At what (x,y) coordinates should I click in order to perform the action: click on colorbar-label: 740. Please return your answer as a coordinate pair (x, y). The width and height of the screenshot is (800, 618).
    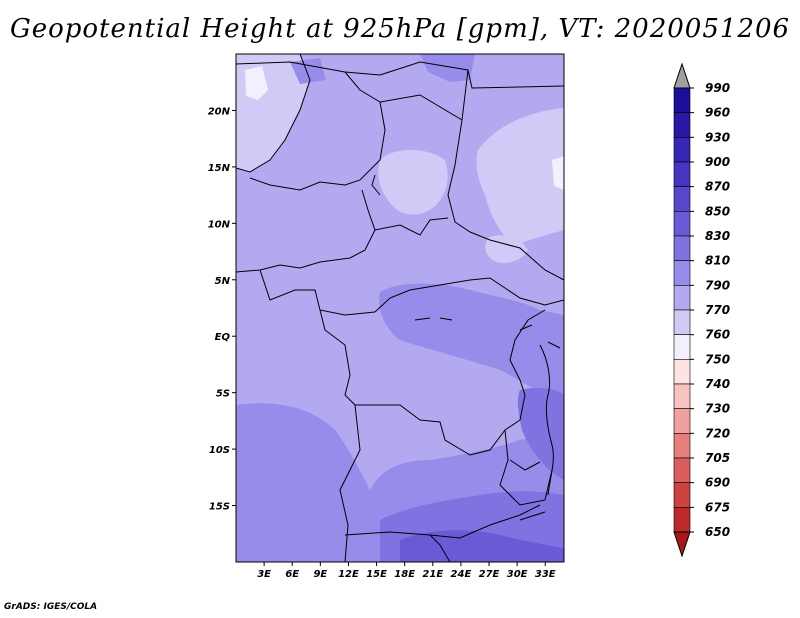
    Looking at the image, I should click on (717, 384).